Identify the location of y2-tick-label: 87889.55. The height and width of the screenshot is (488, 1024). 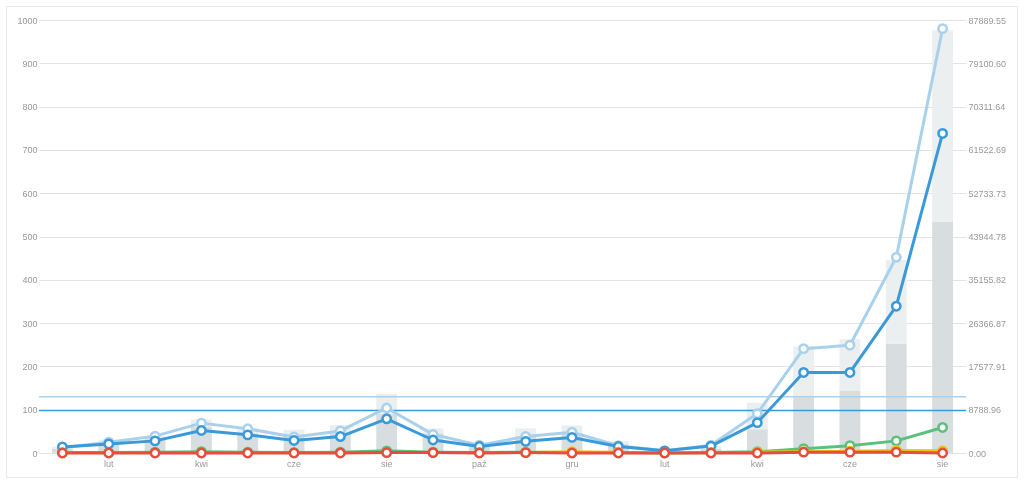
(987, 20).